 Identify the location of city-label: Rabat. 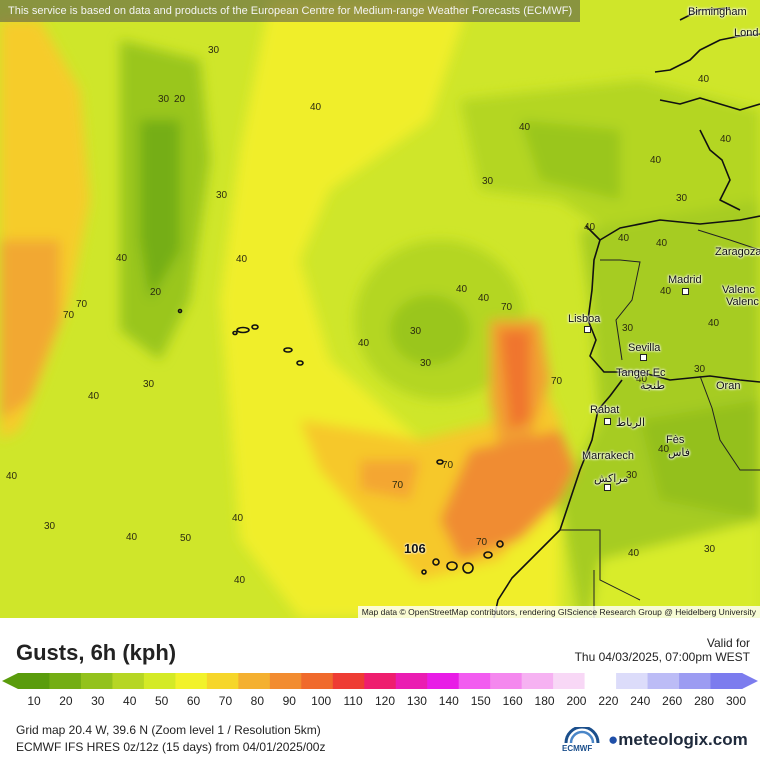
(605, 410).